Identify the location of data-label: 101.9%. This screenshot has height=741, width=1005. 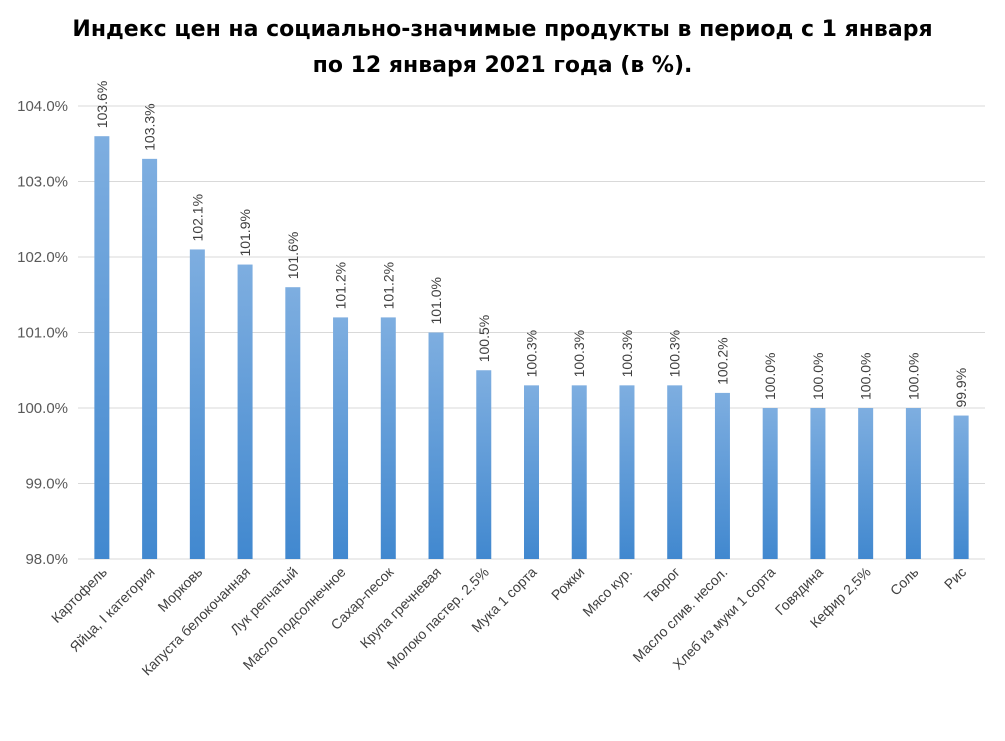
(245, 232).